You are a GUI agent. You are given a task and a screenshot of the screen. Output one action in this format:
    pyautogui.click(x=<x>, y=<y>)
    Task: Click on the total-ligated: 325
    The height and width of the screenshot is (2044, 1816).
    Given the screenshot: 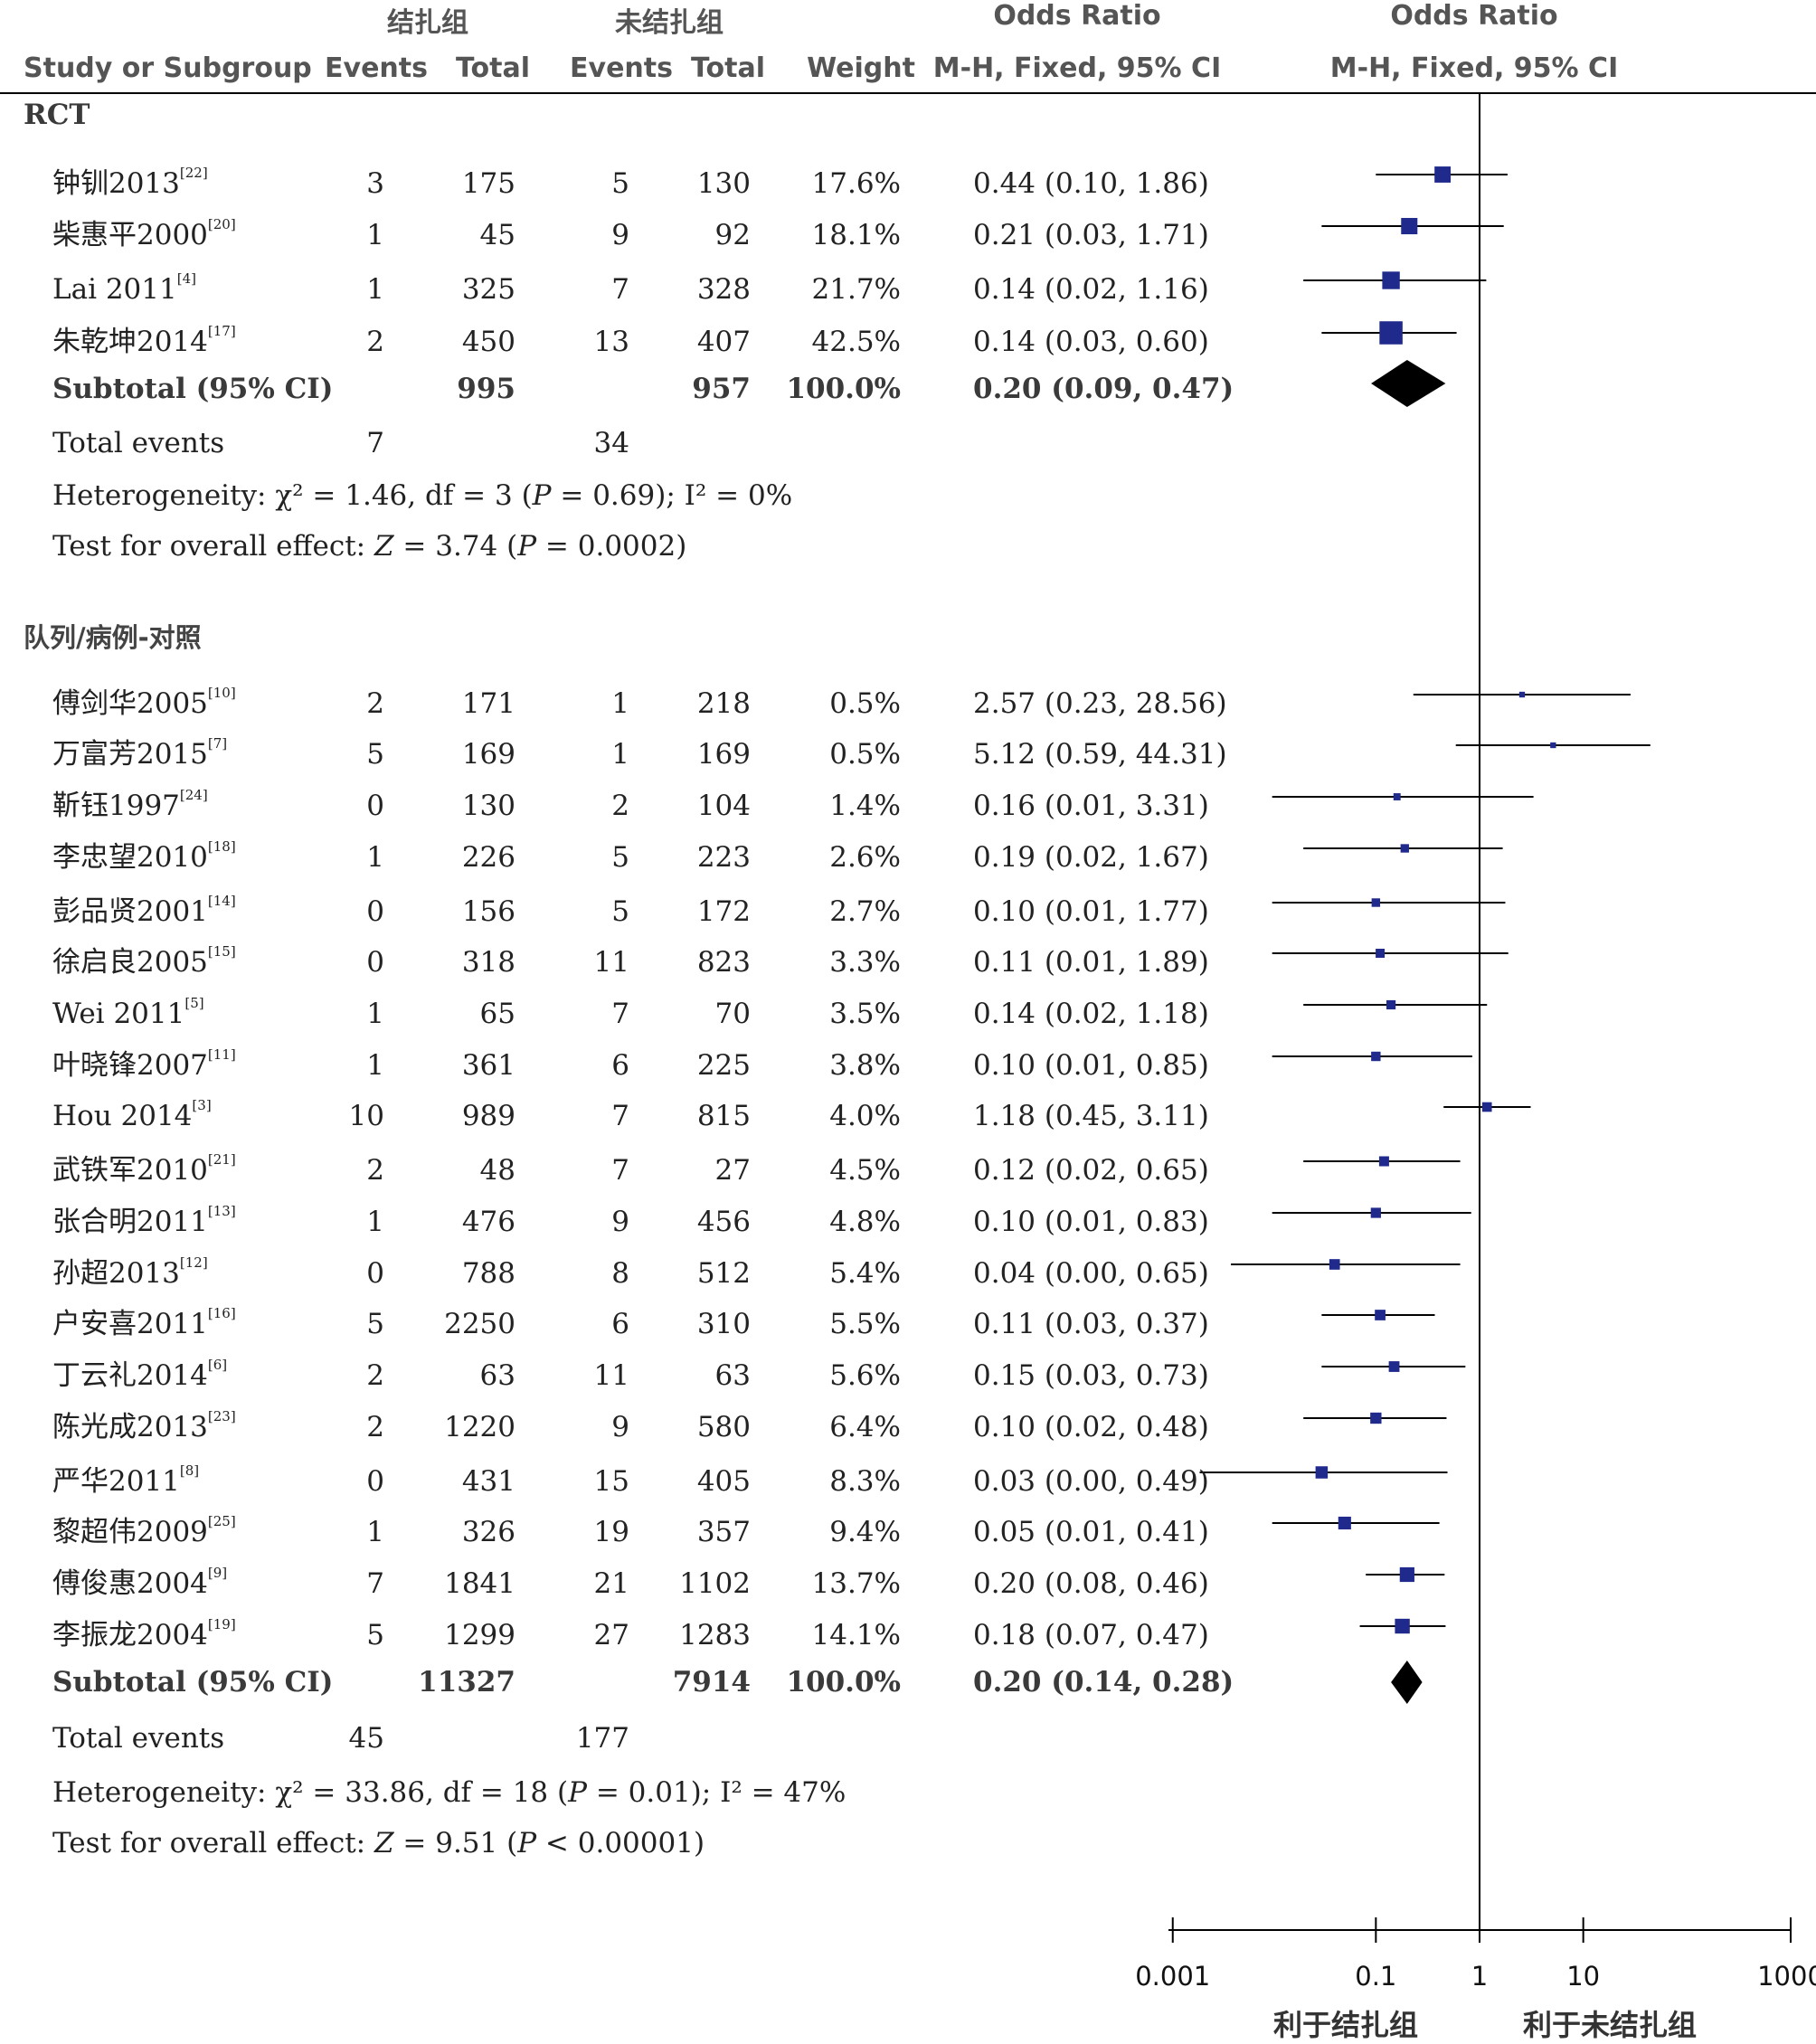 What is the action you would take?
    pyautogui.click(x=488, y=289)
    